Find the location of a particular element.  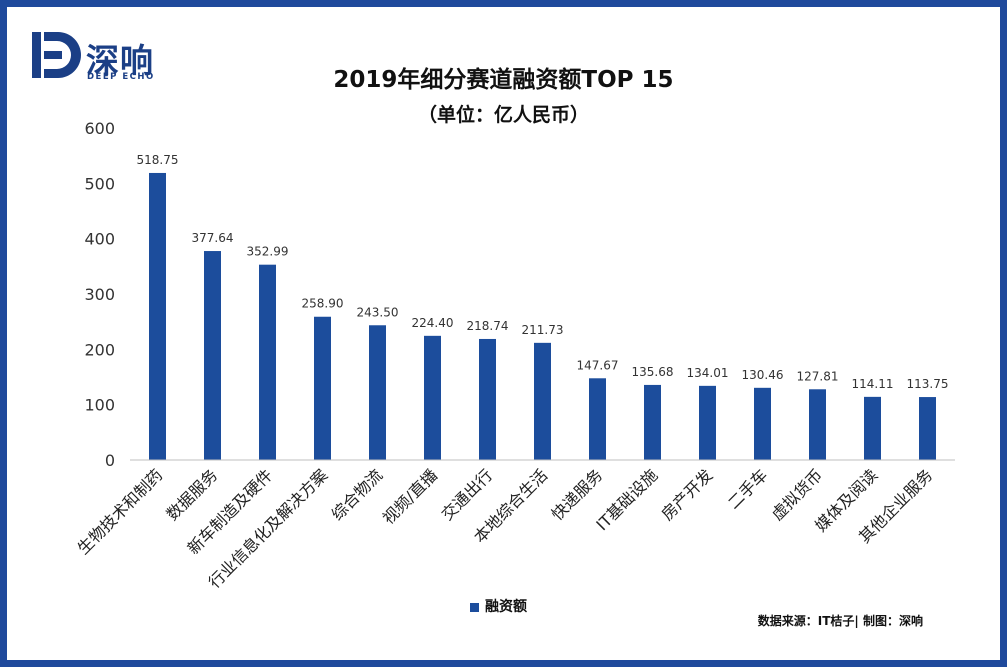

x-tick-label: 综合物流 is located at coordinates (357, 494).